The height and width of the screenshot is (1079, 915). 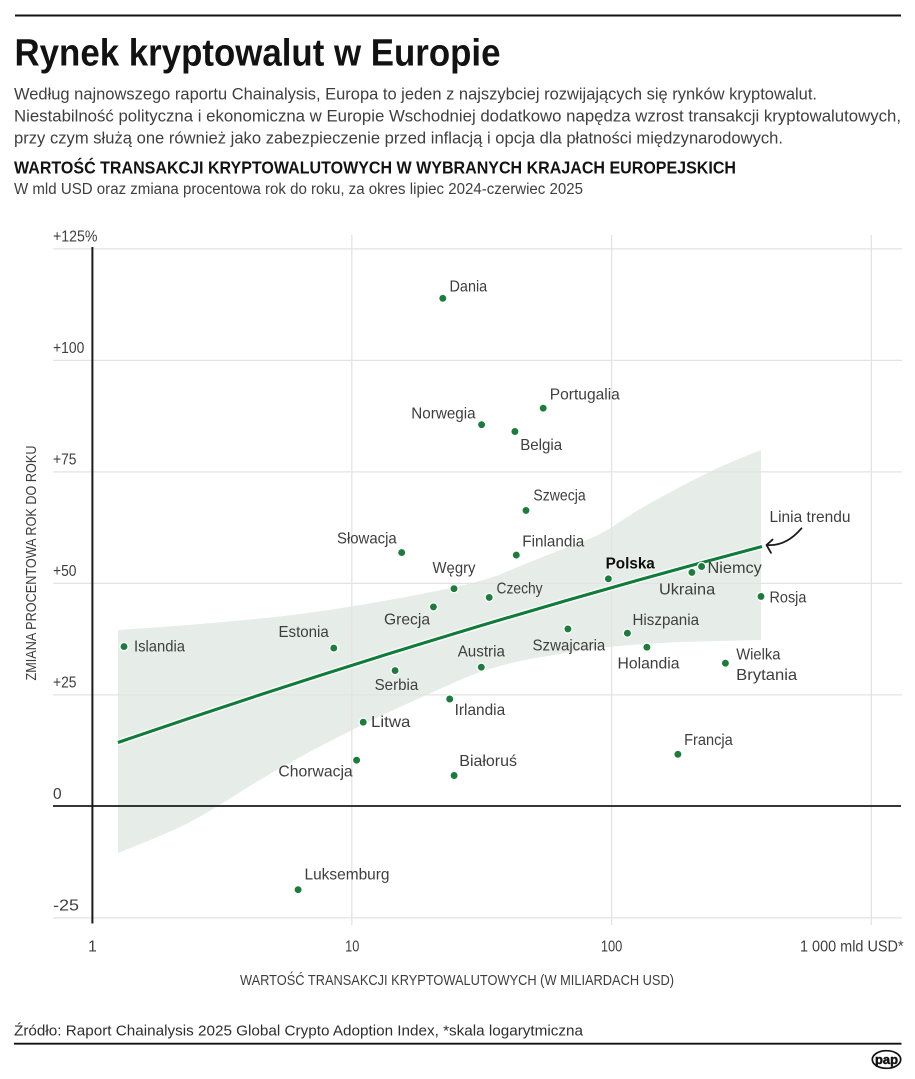 I want to click on svg-text: Szwecja, so click(x=559, y=496).